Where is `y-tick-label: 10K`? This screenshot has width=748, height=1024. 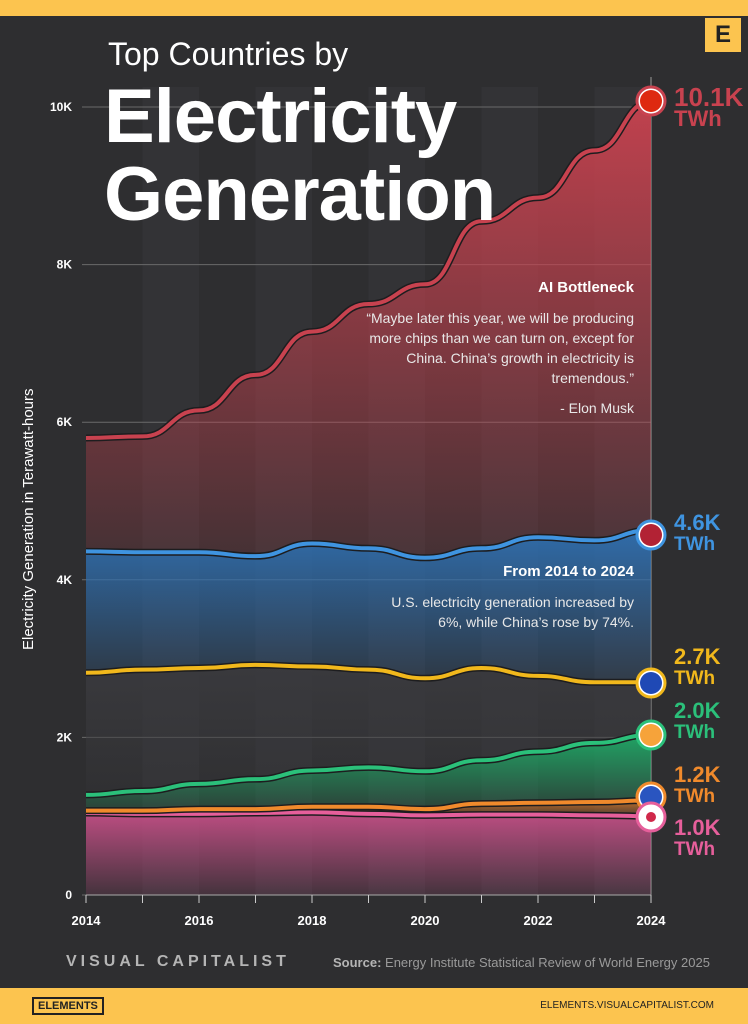 y-tick-label: 10K is located at coordinates (61, 107).